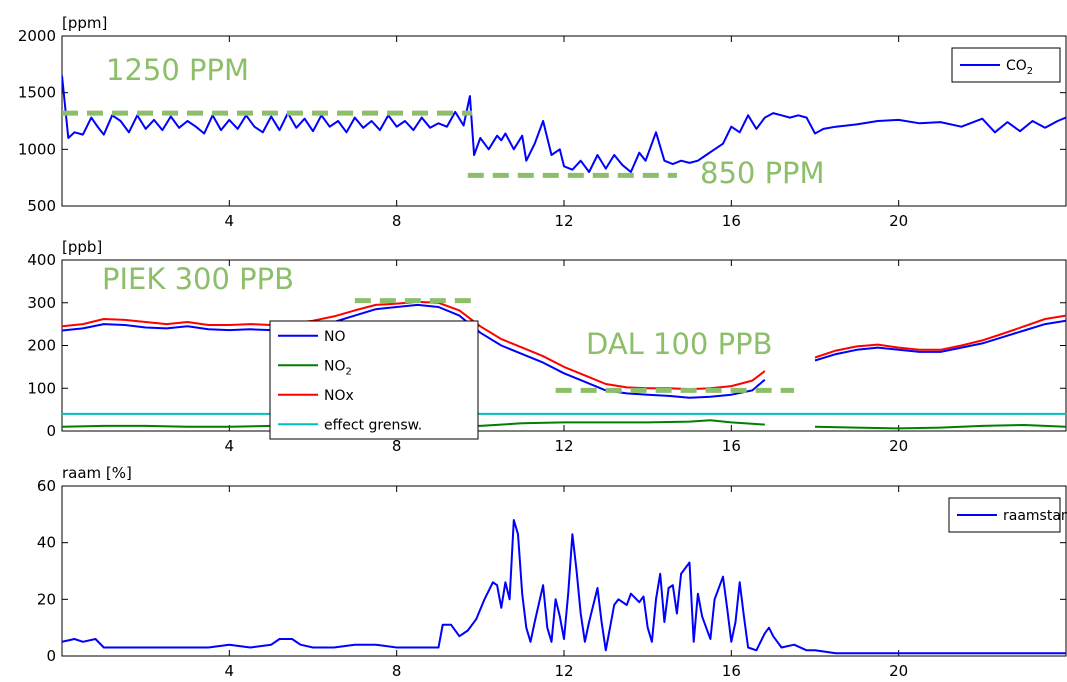  Describe the element at coordinates (198, 279) in the screenshot. I see `annotation-label: PIEK 300 PPB` at that location.